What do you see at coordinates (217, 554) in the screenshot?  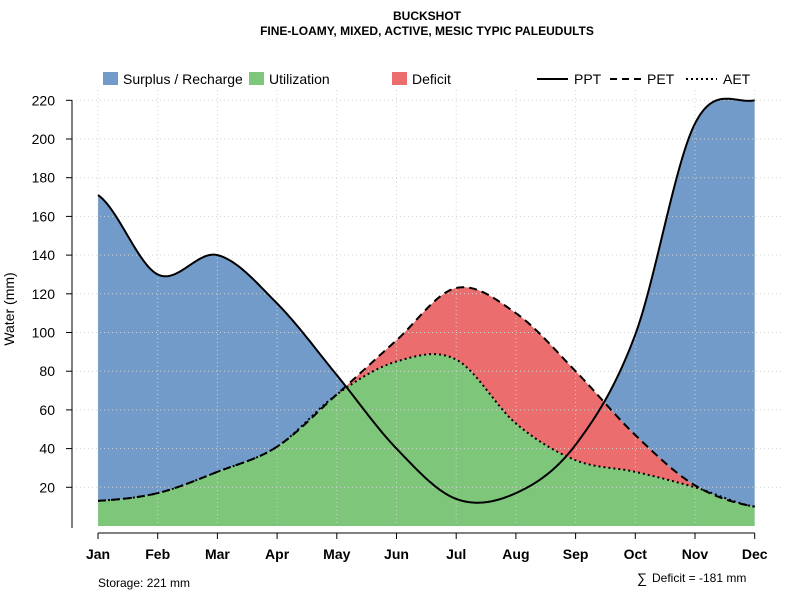 I see `x-tick-label-mar: Mar` at bounding box center [217, 554].